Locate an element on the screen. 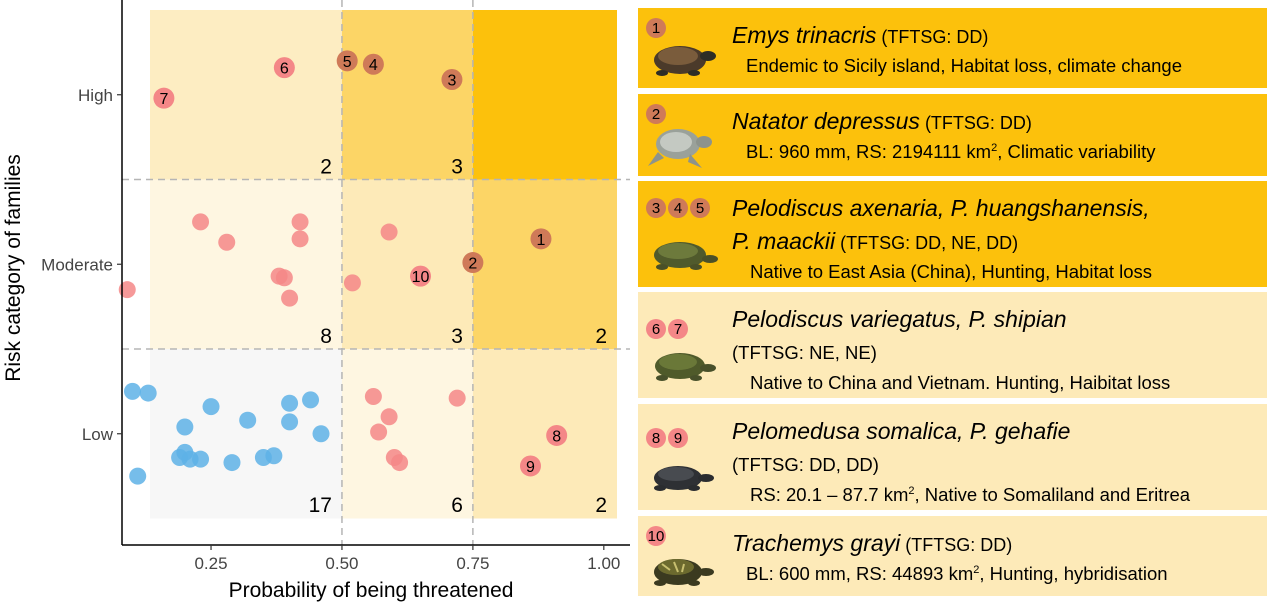 The image size is (1269, 605). point-label: 5 is located at coordinates (347, 62).